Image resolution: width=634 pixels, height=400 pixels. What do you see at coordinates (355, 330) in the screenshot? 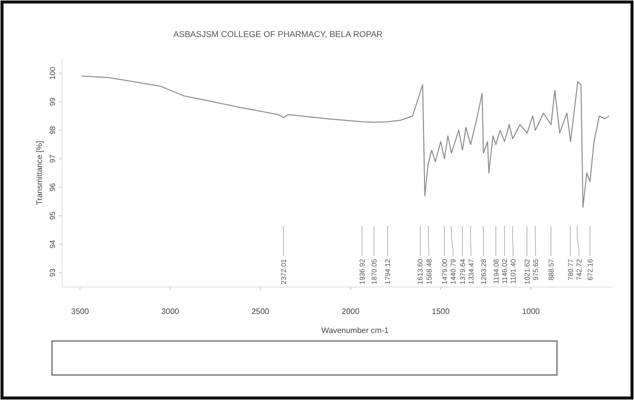
I see `x-axis-title: Wavenumber cm-1` at bounding box center [355, 330].